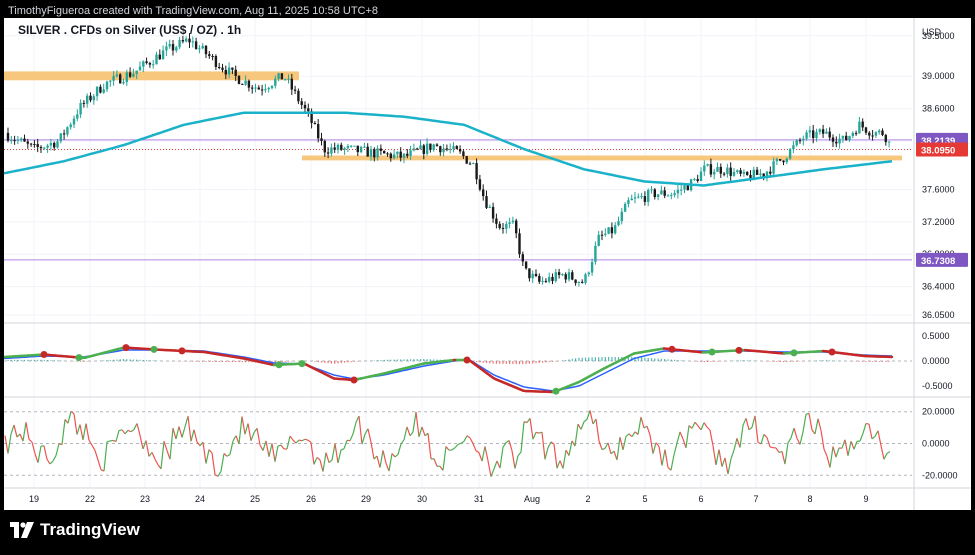  What do you see at coordinates (200, 499) in the screenshot?
I see `x-tick-label: 24` at bounding box center [200, 499].